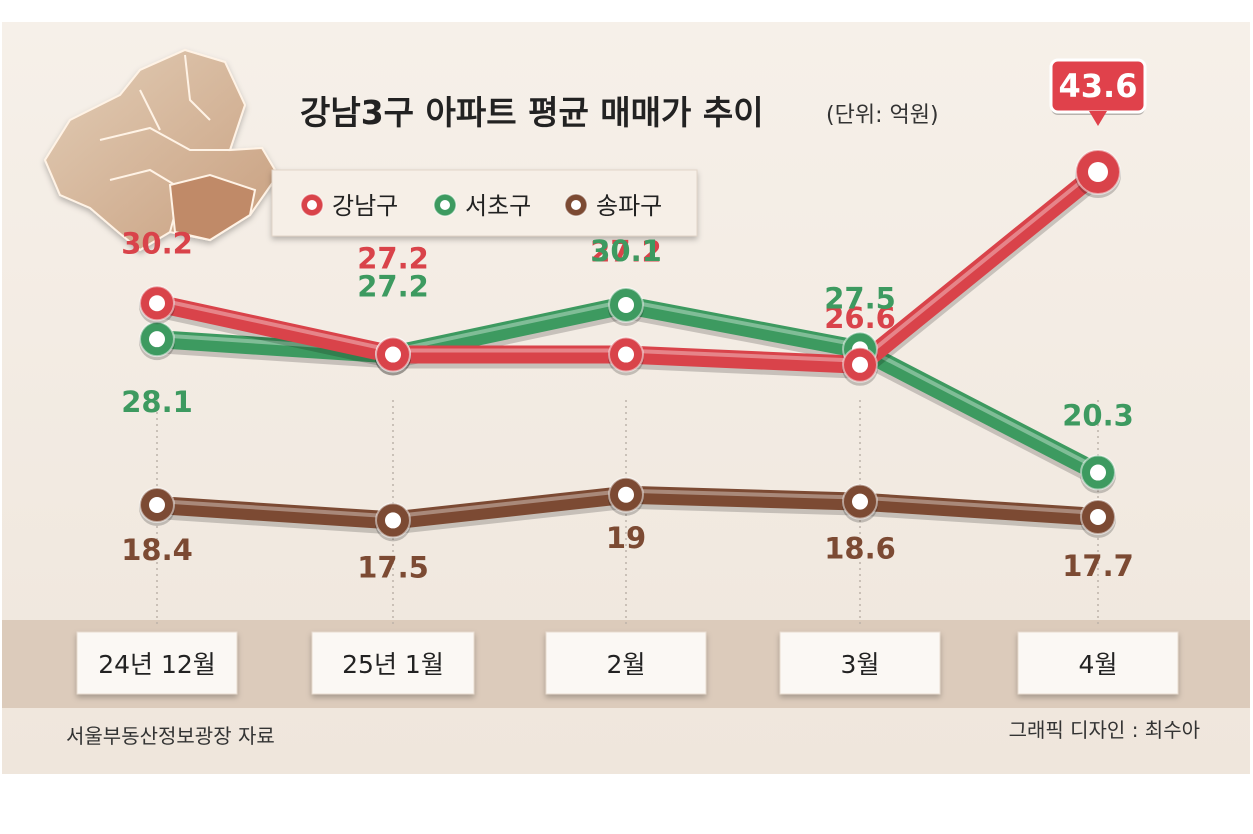 The image size is (1253, 834). What do you see at coordinates (365, 206) in the screenshot?
I see `legend-label-1: 강남구` at bounding box center [365, 206].